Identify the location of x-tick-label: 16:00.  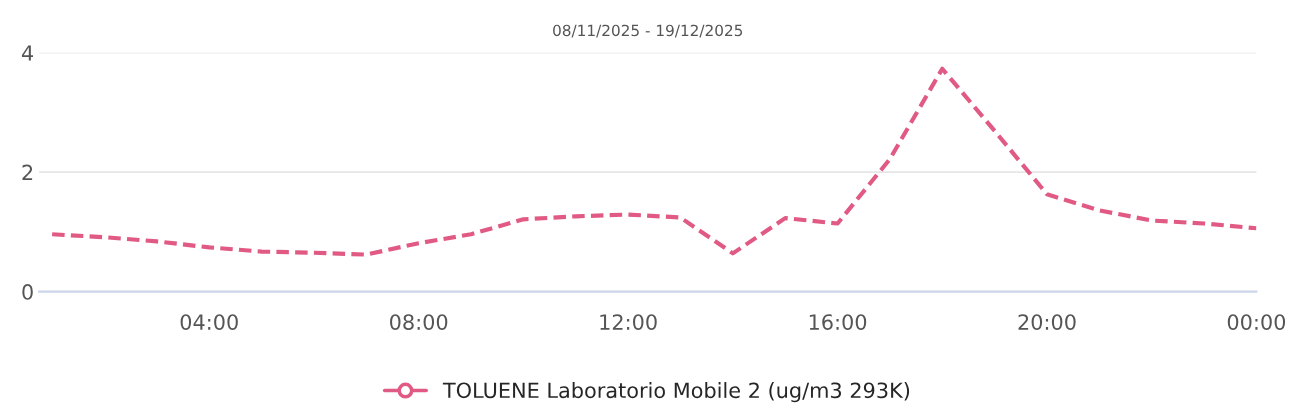
(838, 322).